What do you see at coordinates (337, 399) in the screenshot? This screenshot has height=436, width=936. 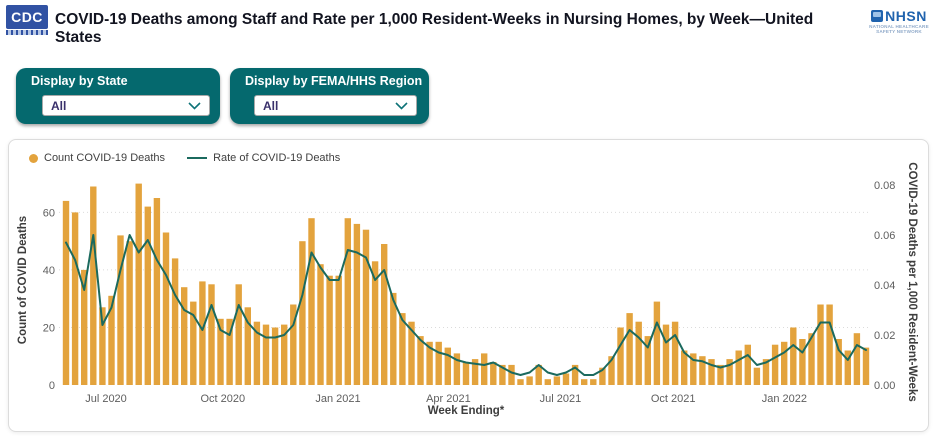 I see `svg-text: Jan 2021` at bounding box center [337, 399].